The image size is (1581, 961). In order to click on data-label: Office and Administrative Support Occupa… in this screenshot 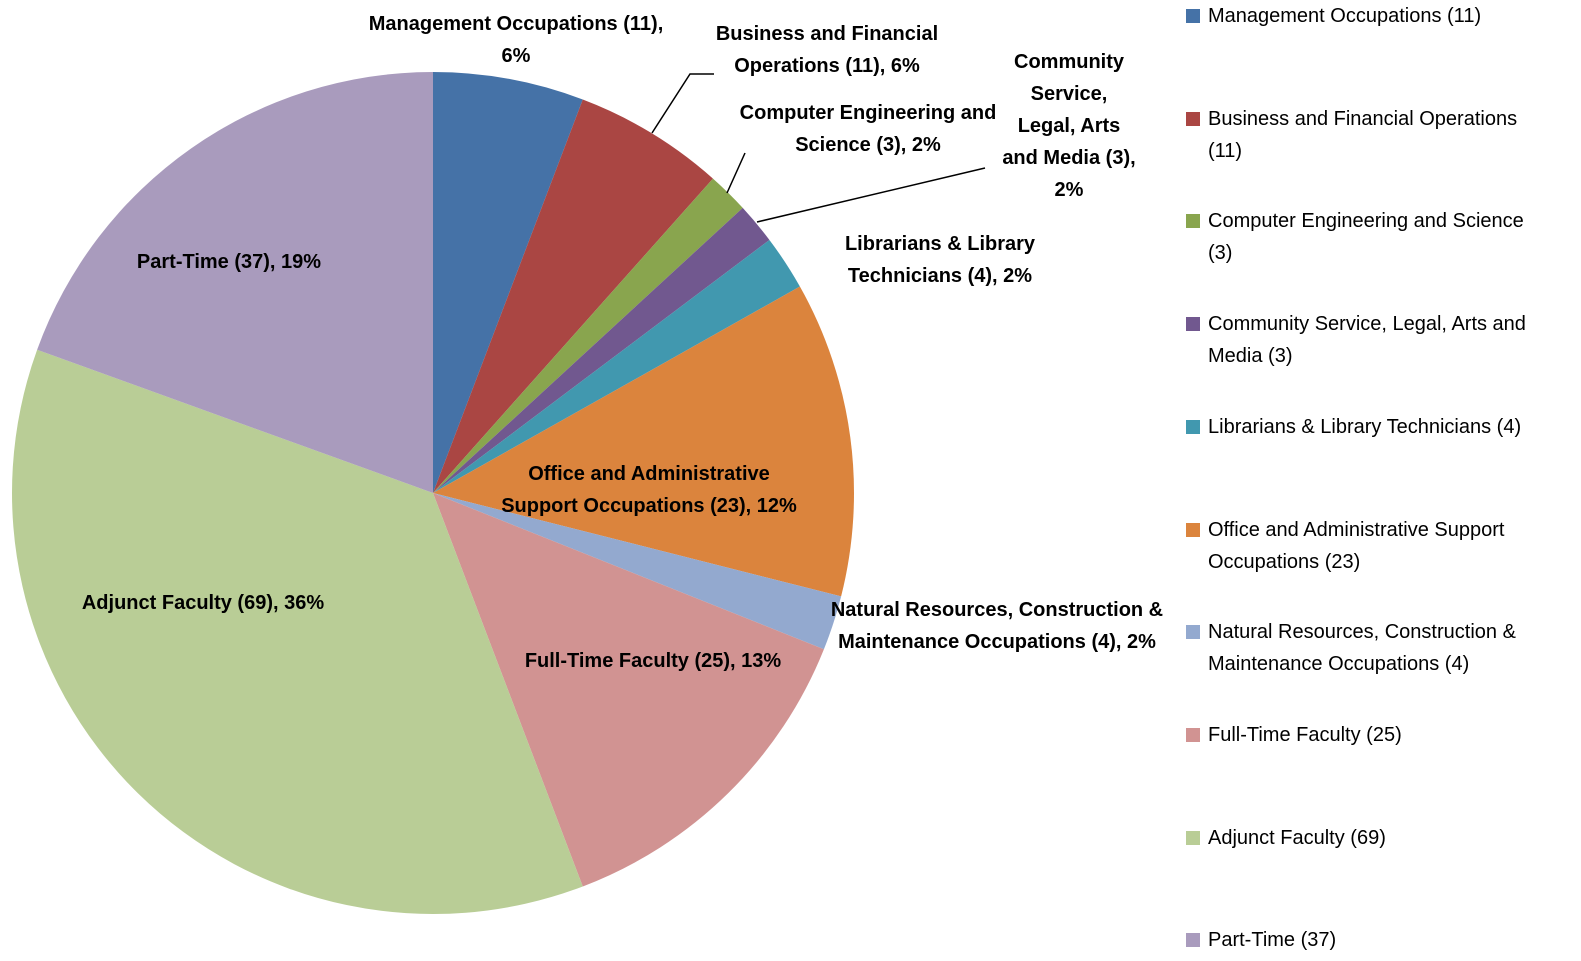, I will do `click(649, 490)`.